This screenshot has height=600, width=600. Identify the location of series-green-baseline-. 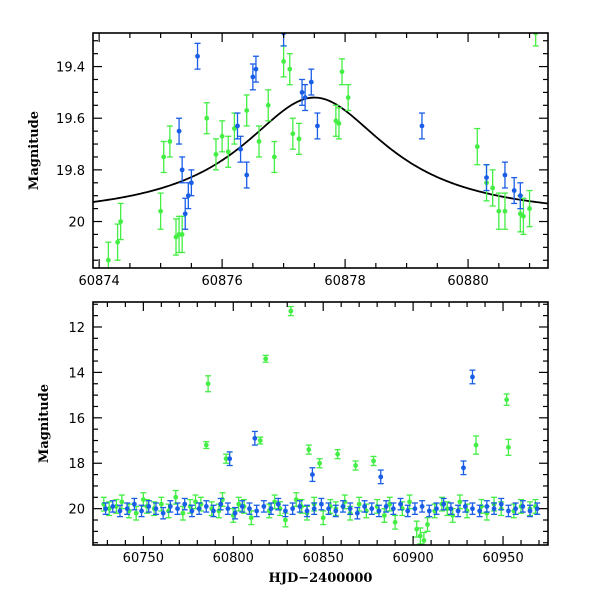
(319, 517).